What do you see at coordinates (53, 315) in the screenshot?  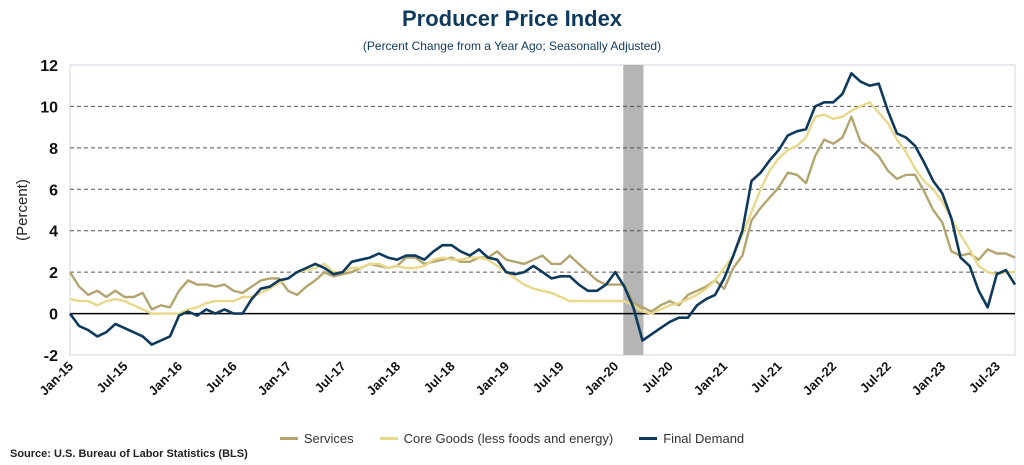 I see `y-tick-label: 0` at bounding box center [53, 315].